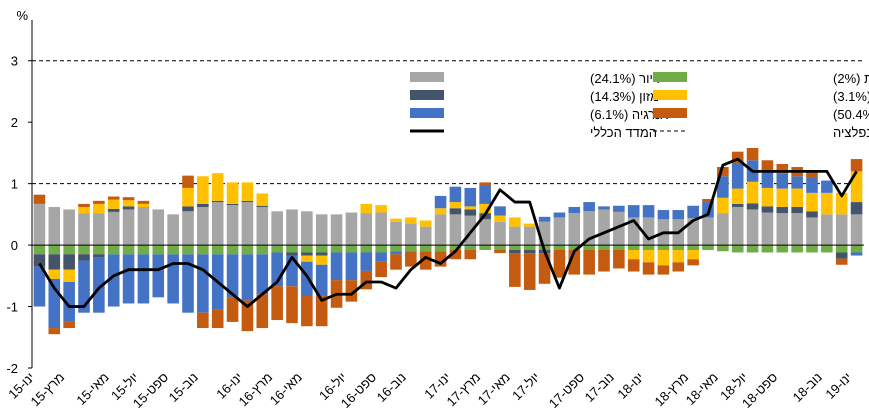 Image resolution: width=869 pixels, height=416 pixels. I want to click on y-tick-label: -2, so click(12, 368).